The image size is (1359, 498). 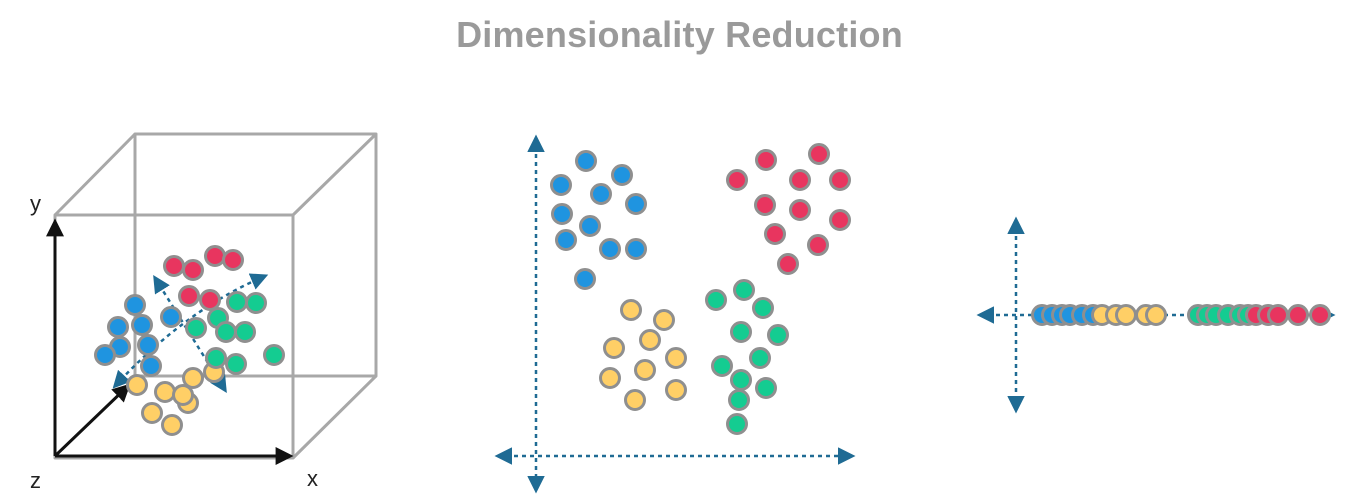 What do you see at coordinates (35, 203) in the screenshot?
I see `y-axis-label: y` at bounding box center [35, 203].